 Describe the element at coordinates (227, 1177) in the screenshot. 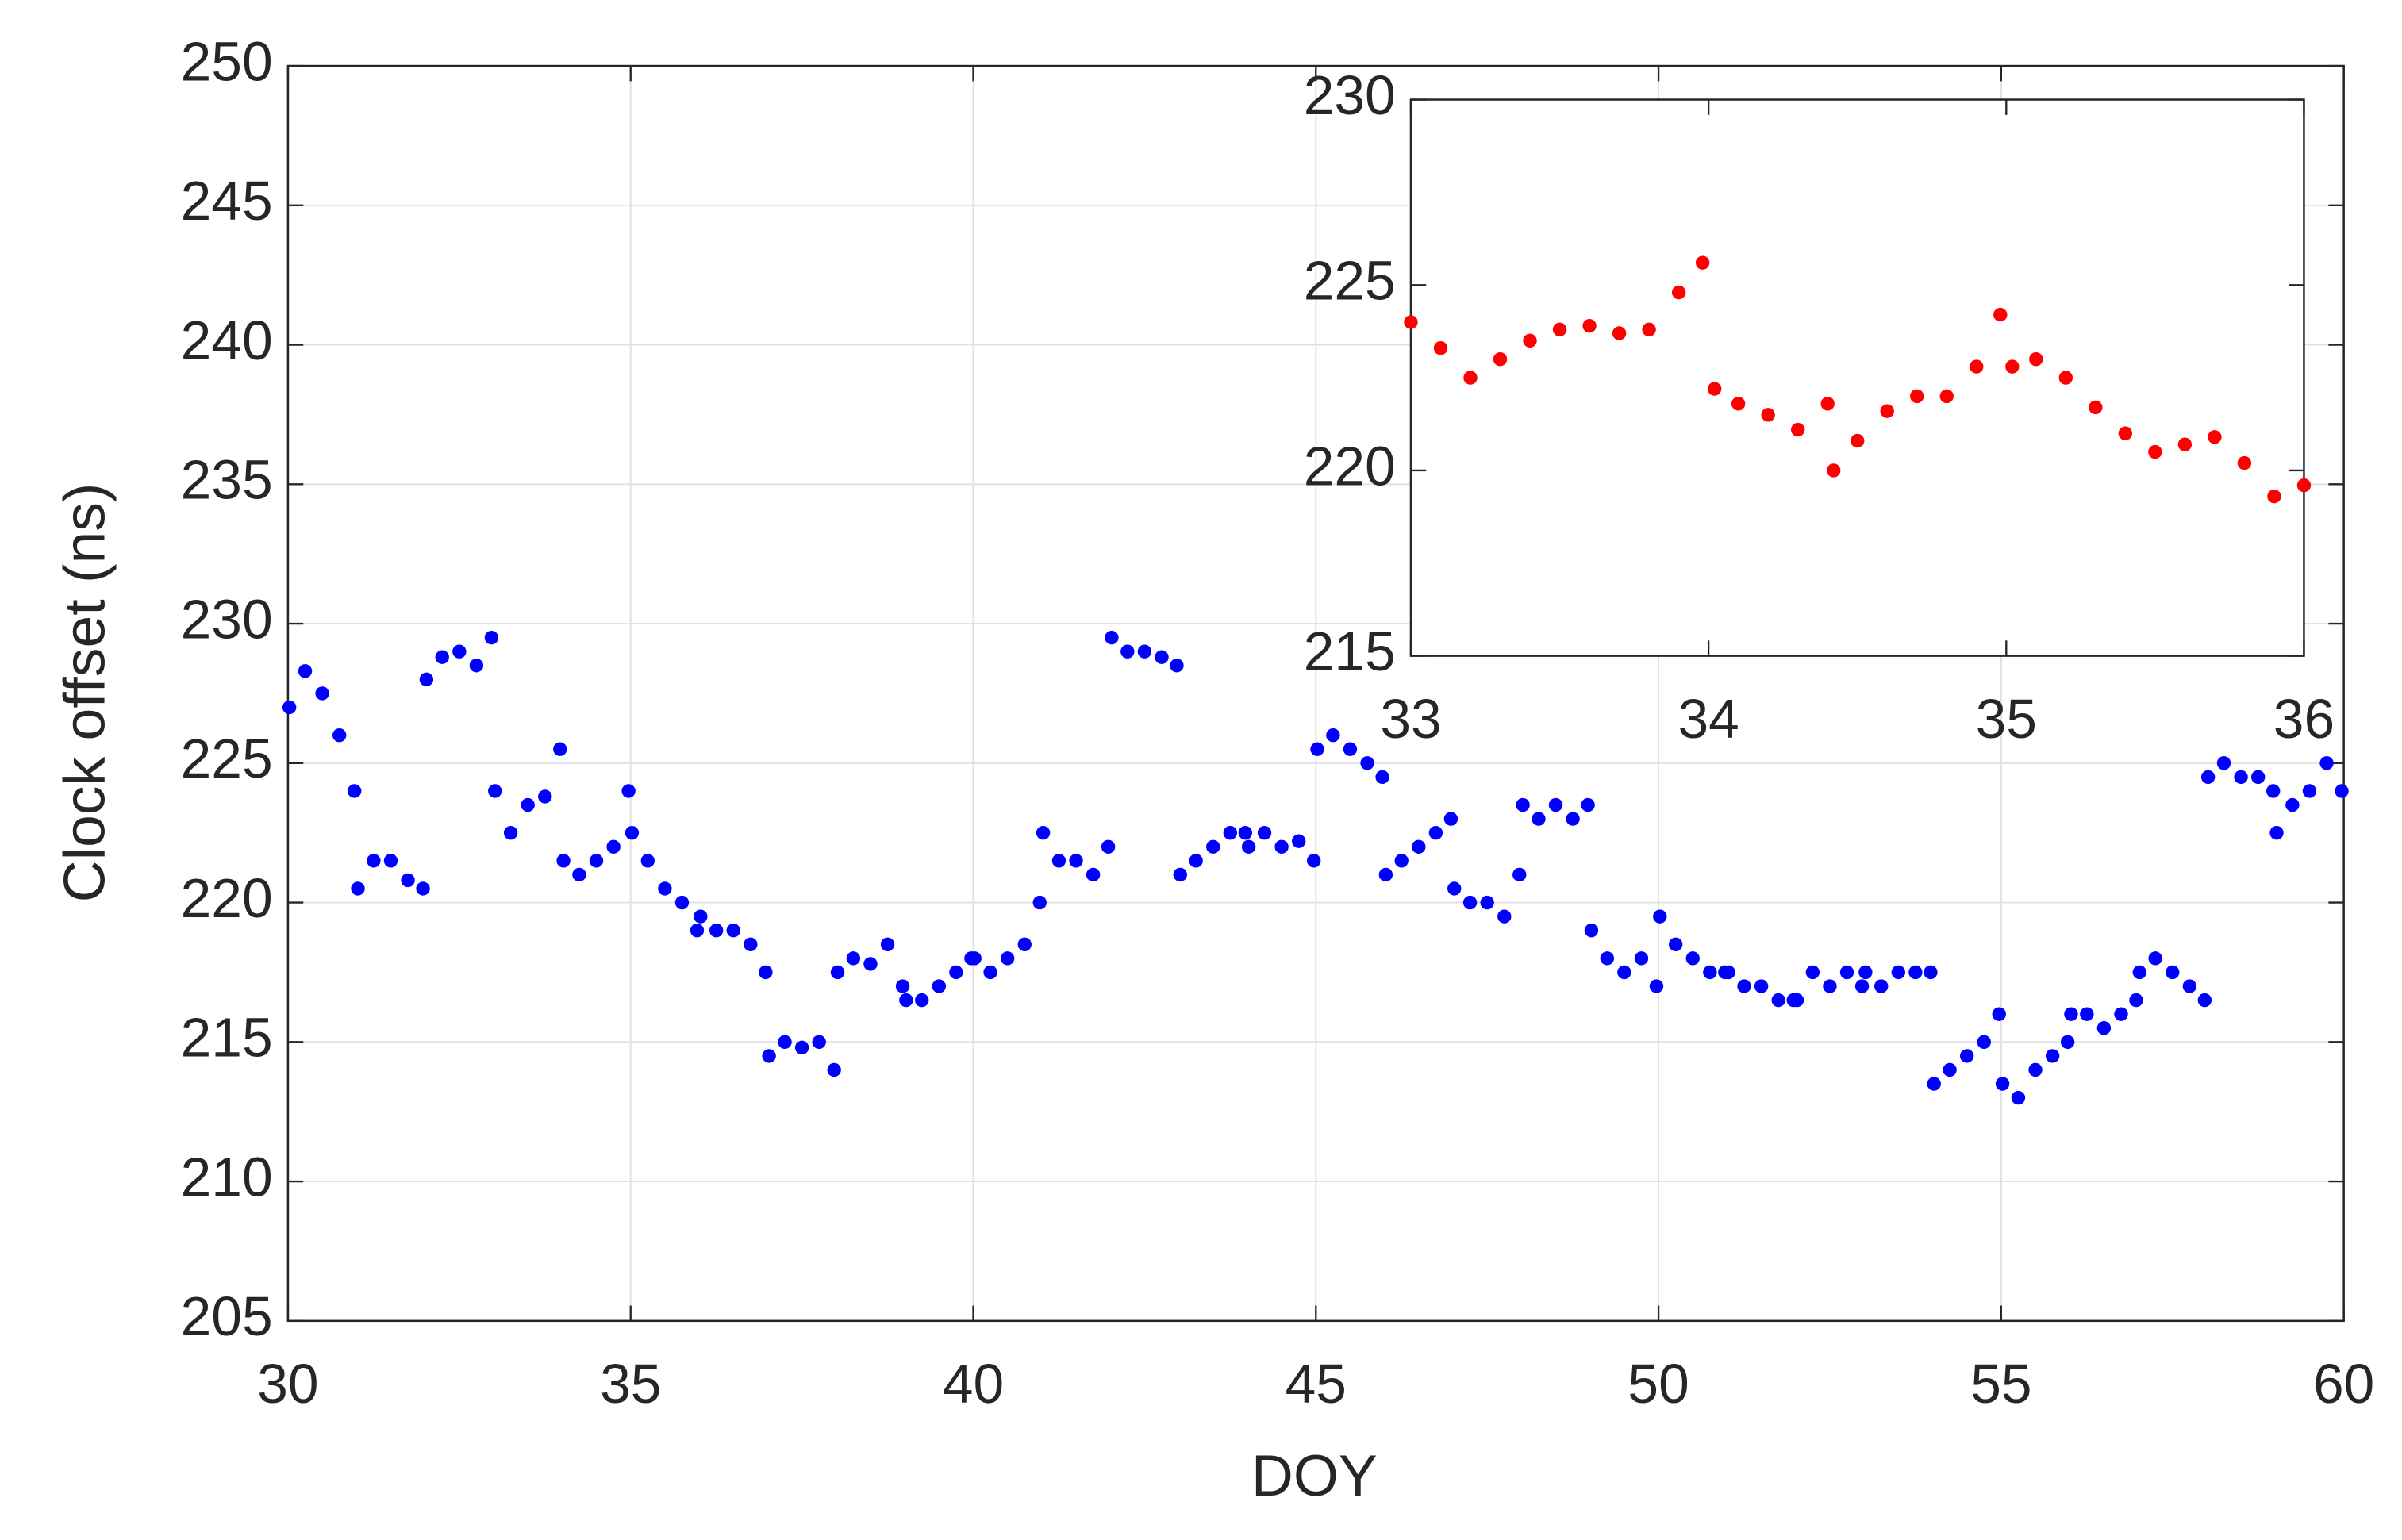

I see `y-tick-label: 210` at that location.